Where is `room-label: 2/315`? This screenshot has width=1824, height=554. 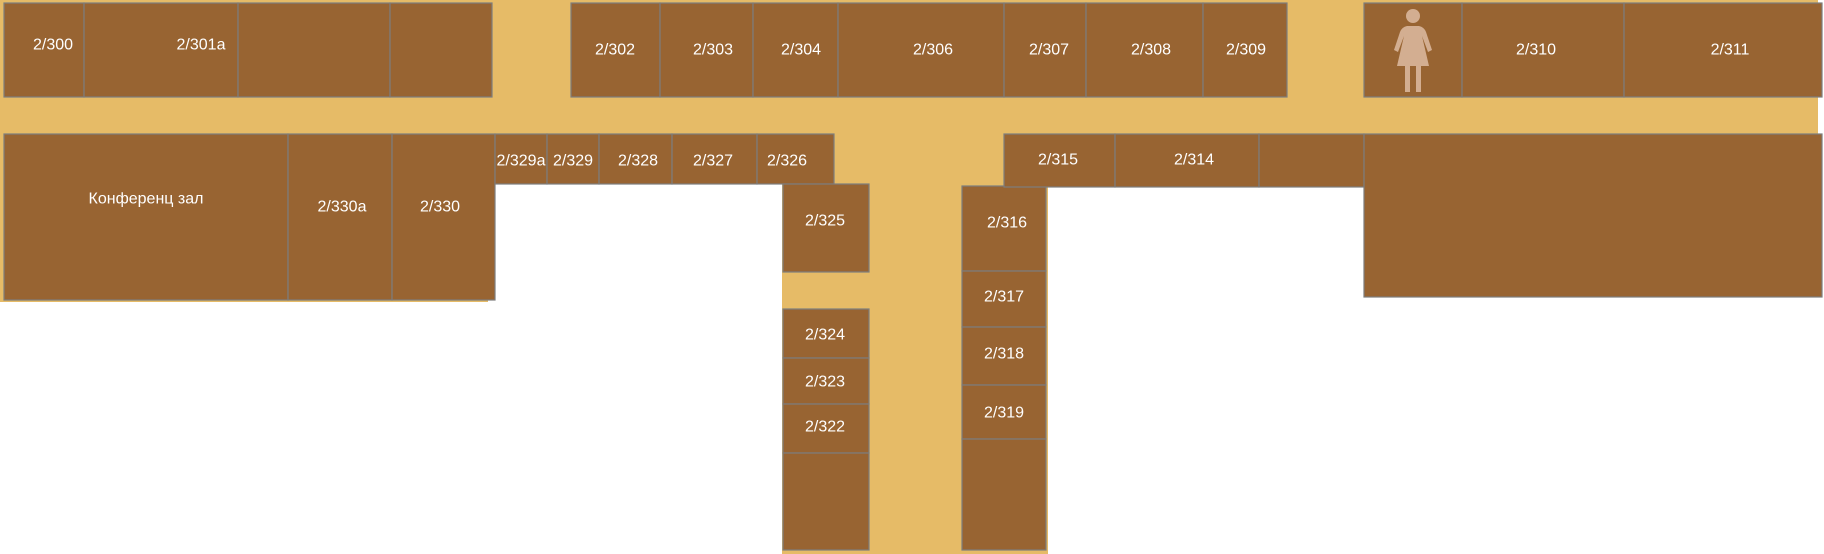 room-label: 2/315 is located at coordinates (1058, 160).